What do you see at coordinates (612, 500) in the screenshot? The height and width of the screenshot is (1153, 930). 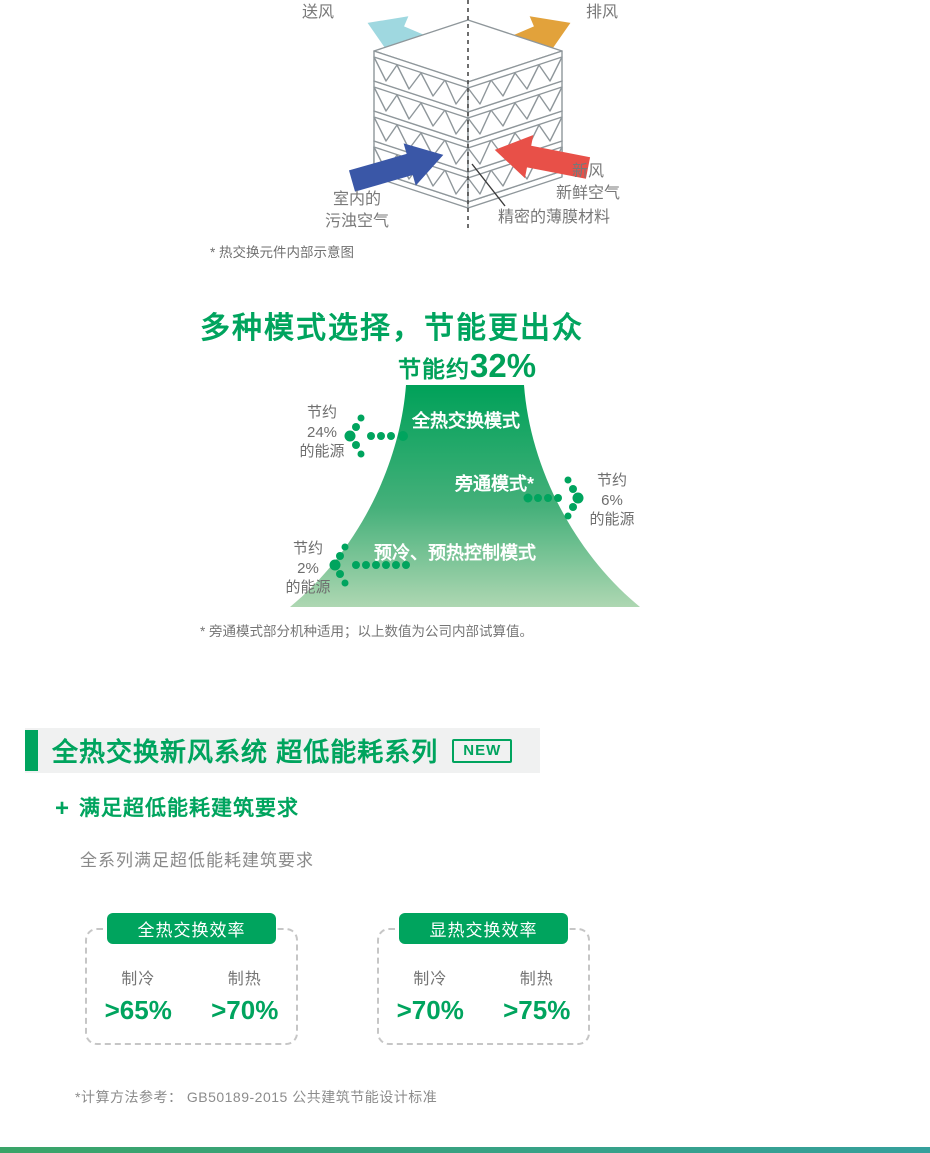 I see `saving-label-6: 节约 6% 的能源` at bounding box center [612, 500].